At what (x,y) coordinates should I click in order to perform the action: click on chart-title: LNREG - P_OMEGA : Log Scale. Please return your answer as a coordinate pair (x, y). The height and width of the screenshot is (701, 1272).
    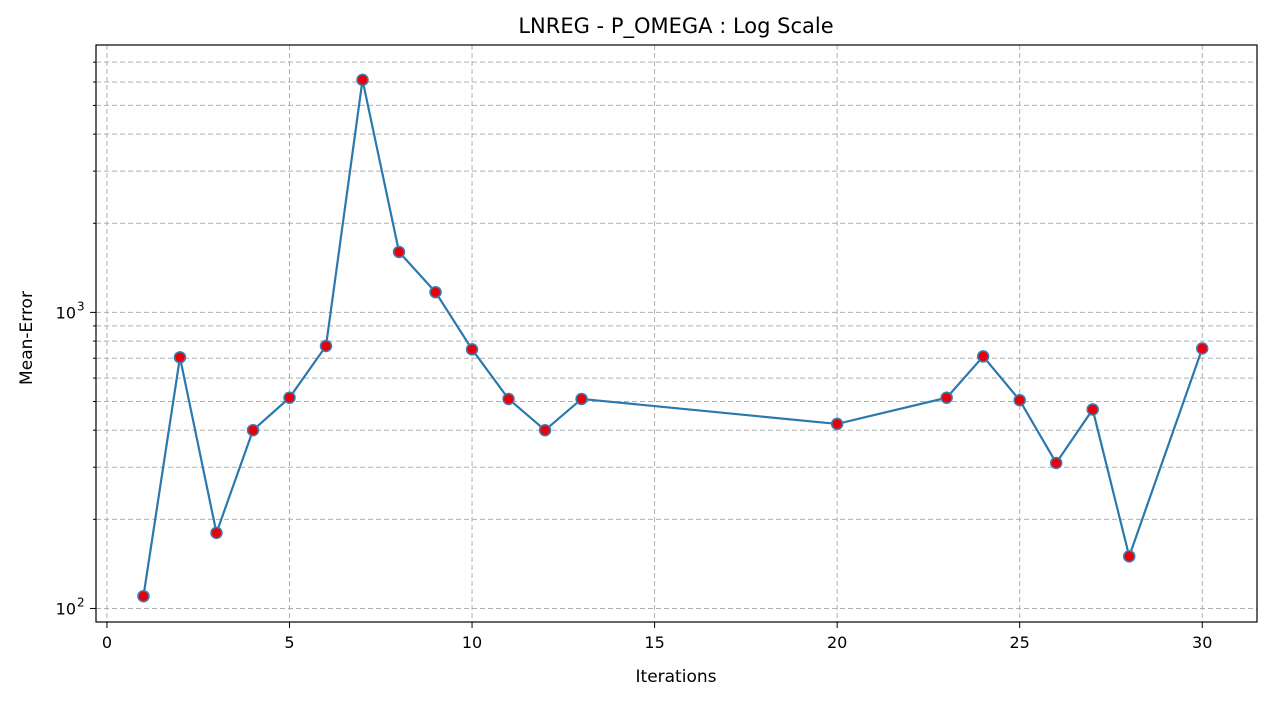
    Looking at the image, I should click on (675, 26).